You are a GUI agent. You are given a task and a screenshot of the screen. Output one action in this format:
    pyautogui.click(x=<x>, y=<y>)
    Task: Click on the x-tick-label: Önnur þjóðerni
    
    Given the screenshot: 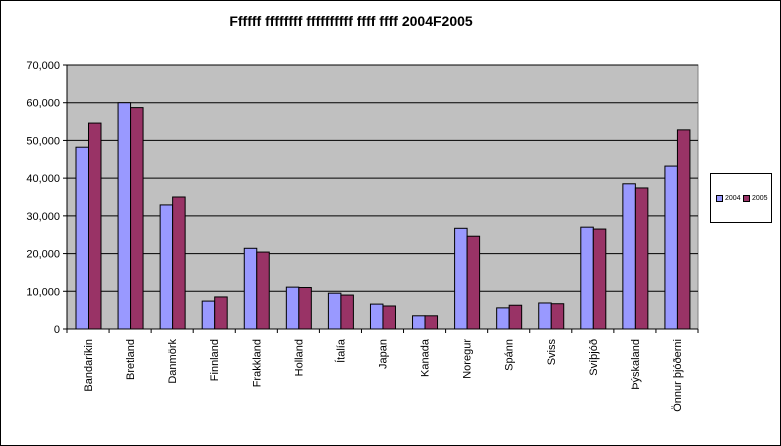 What is the action you would take?
    pyautogui.click(x=678, y=375)
    